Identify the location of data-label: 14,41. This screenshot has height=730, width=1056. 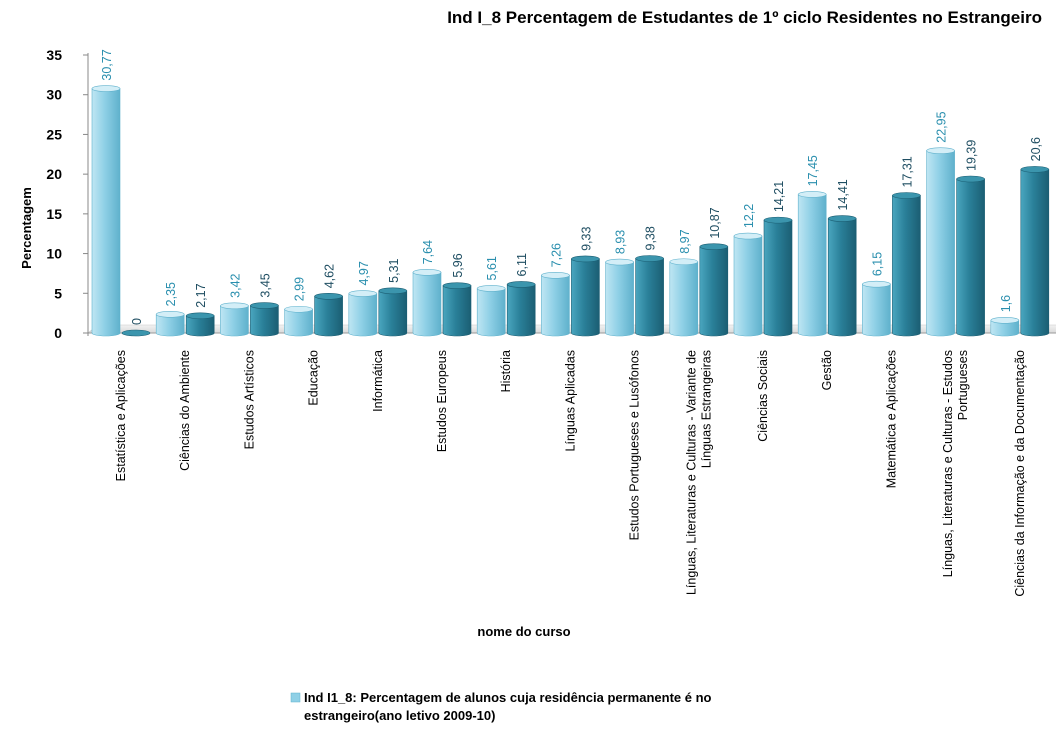
(843, 194).